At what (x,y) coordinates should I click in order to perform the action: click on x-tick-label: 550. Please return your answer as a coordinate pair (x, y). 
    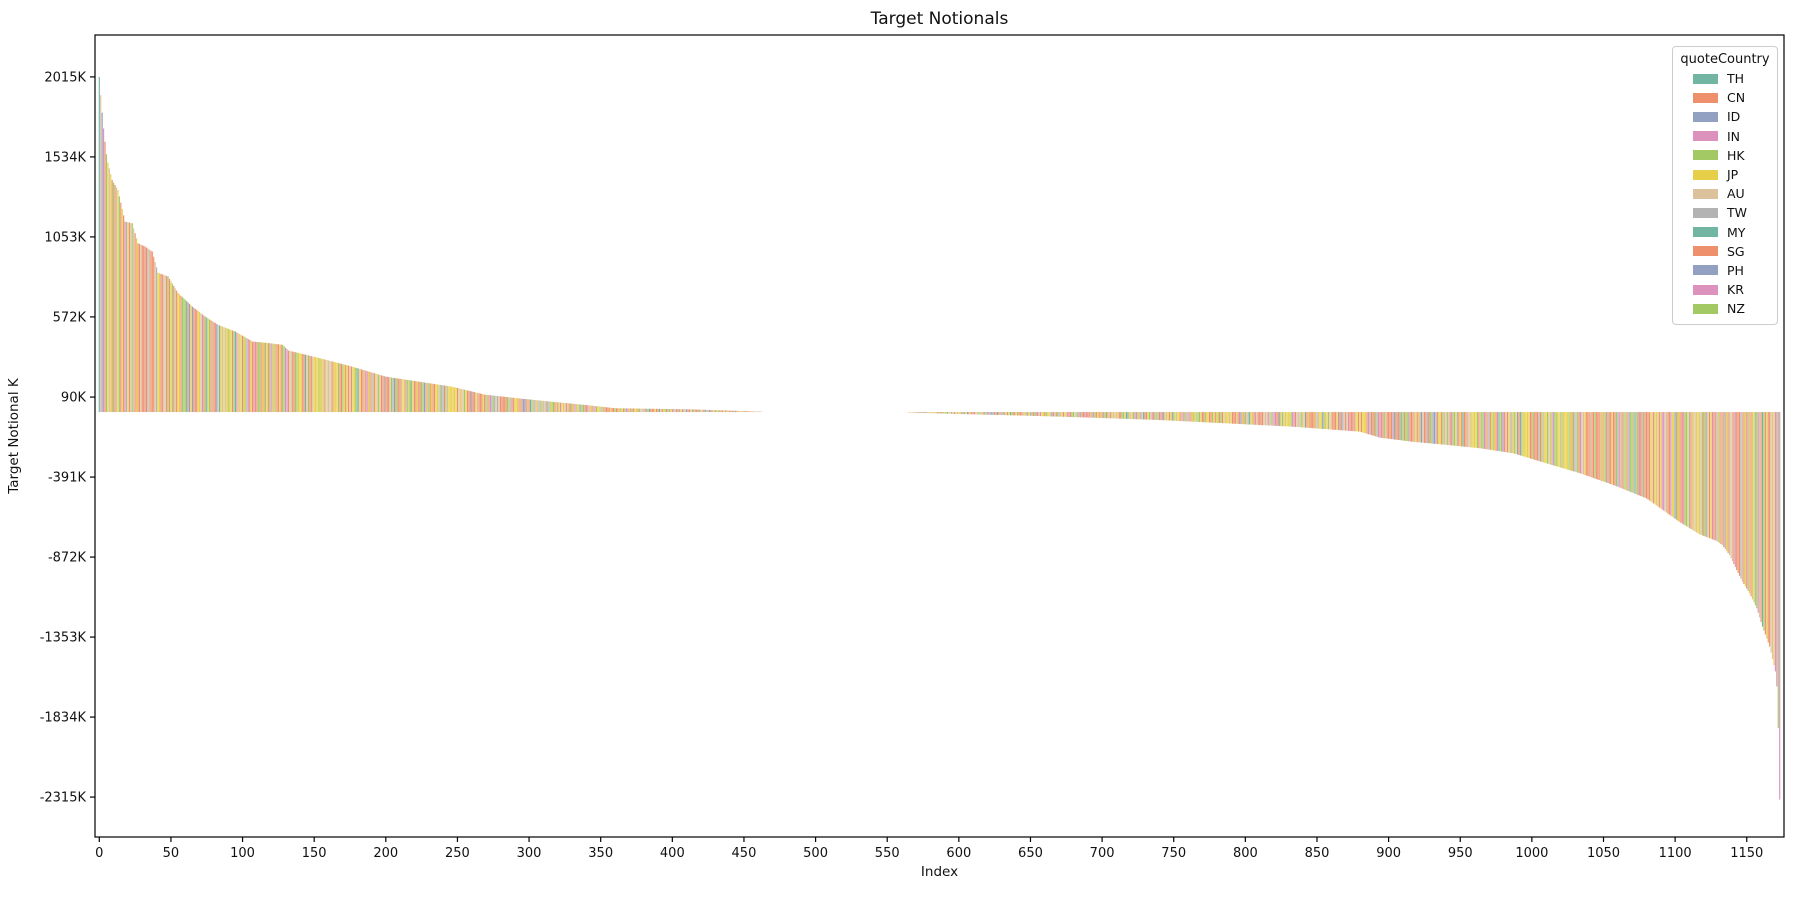
    Looking at the image, I should click on (887, 853).